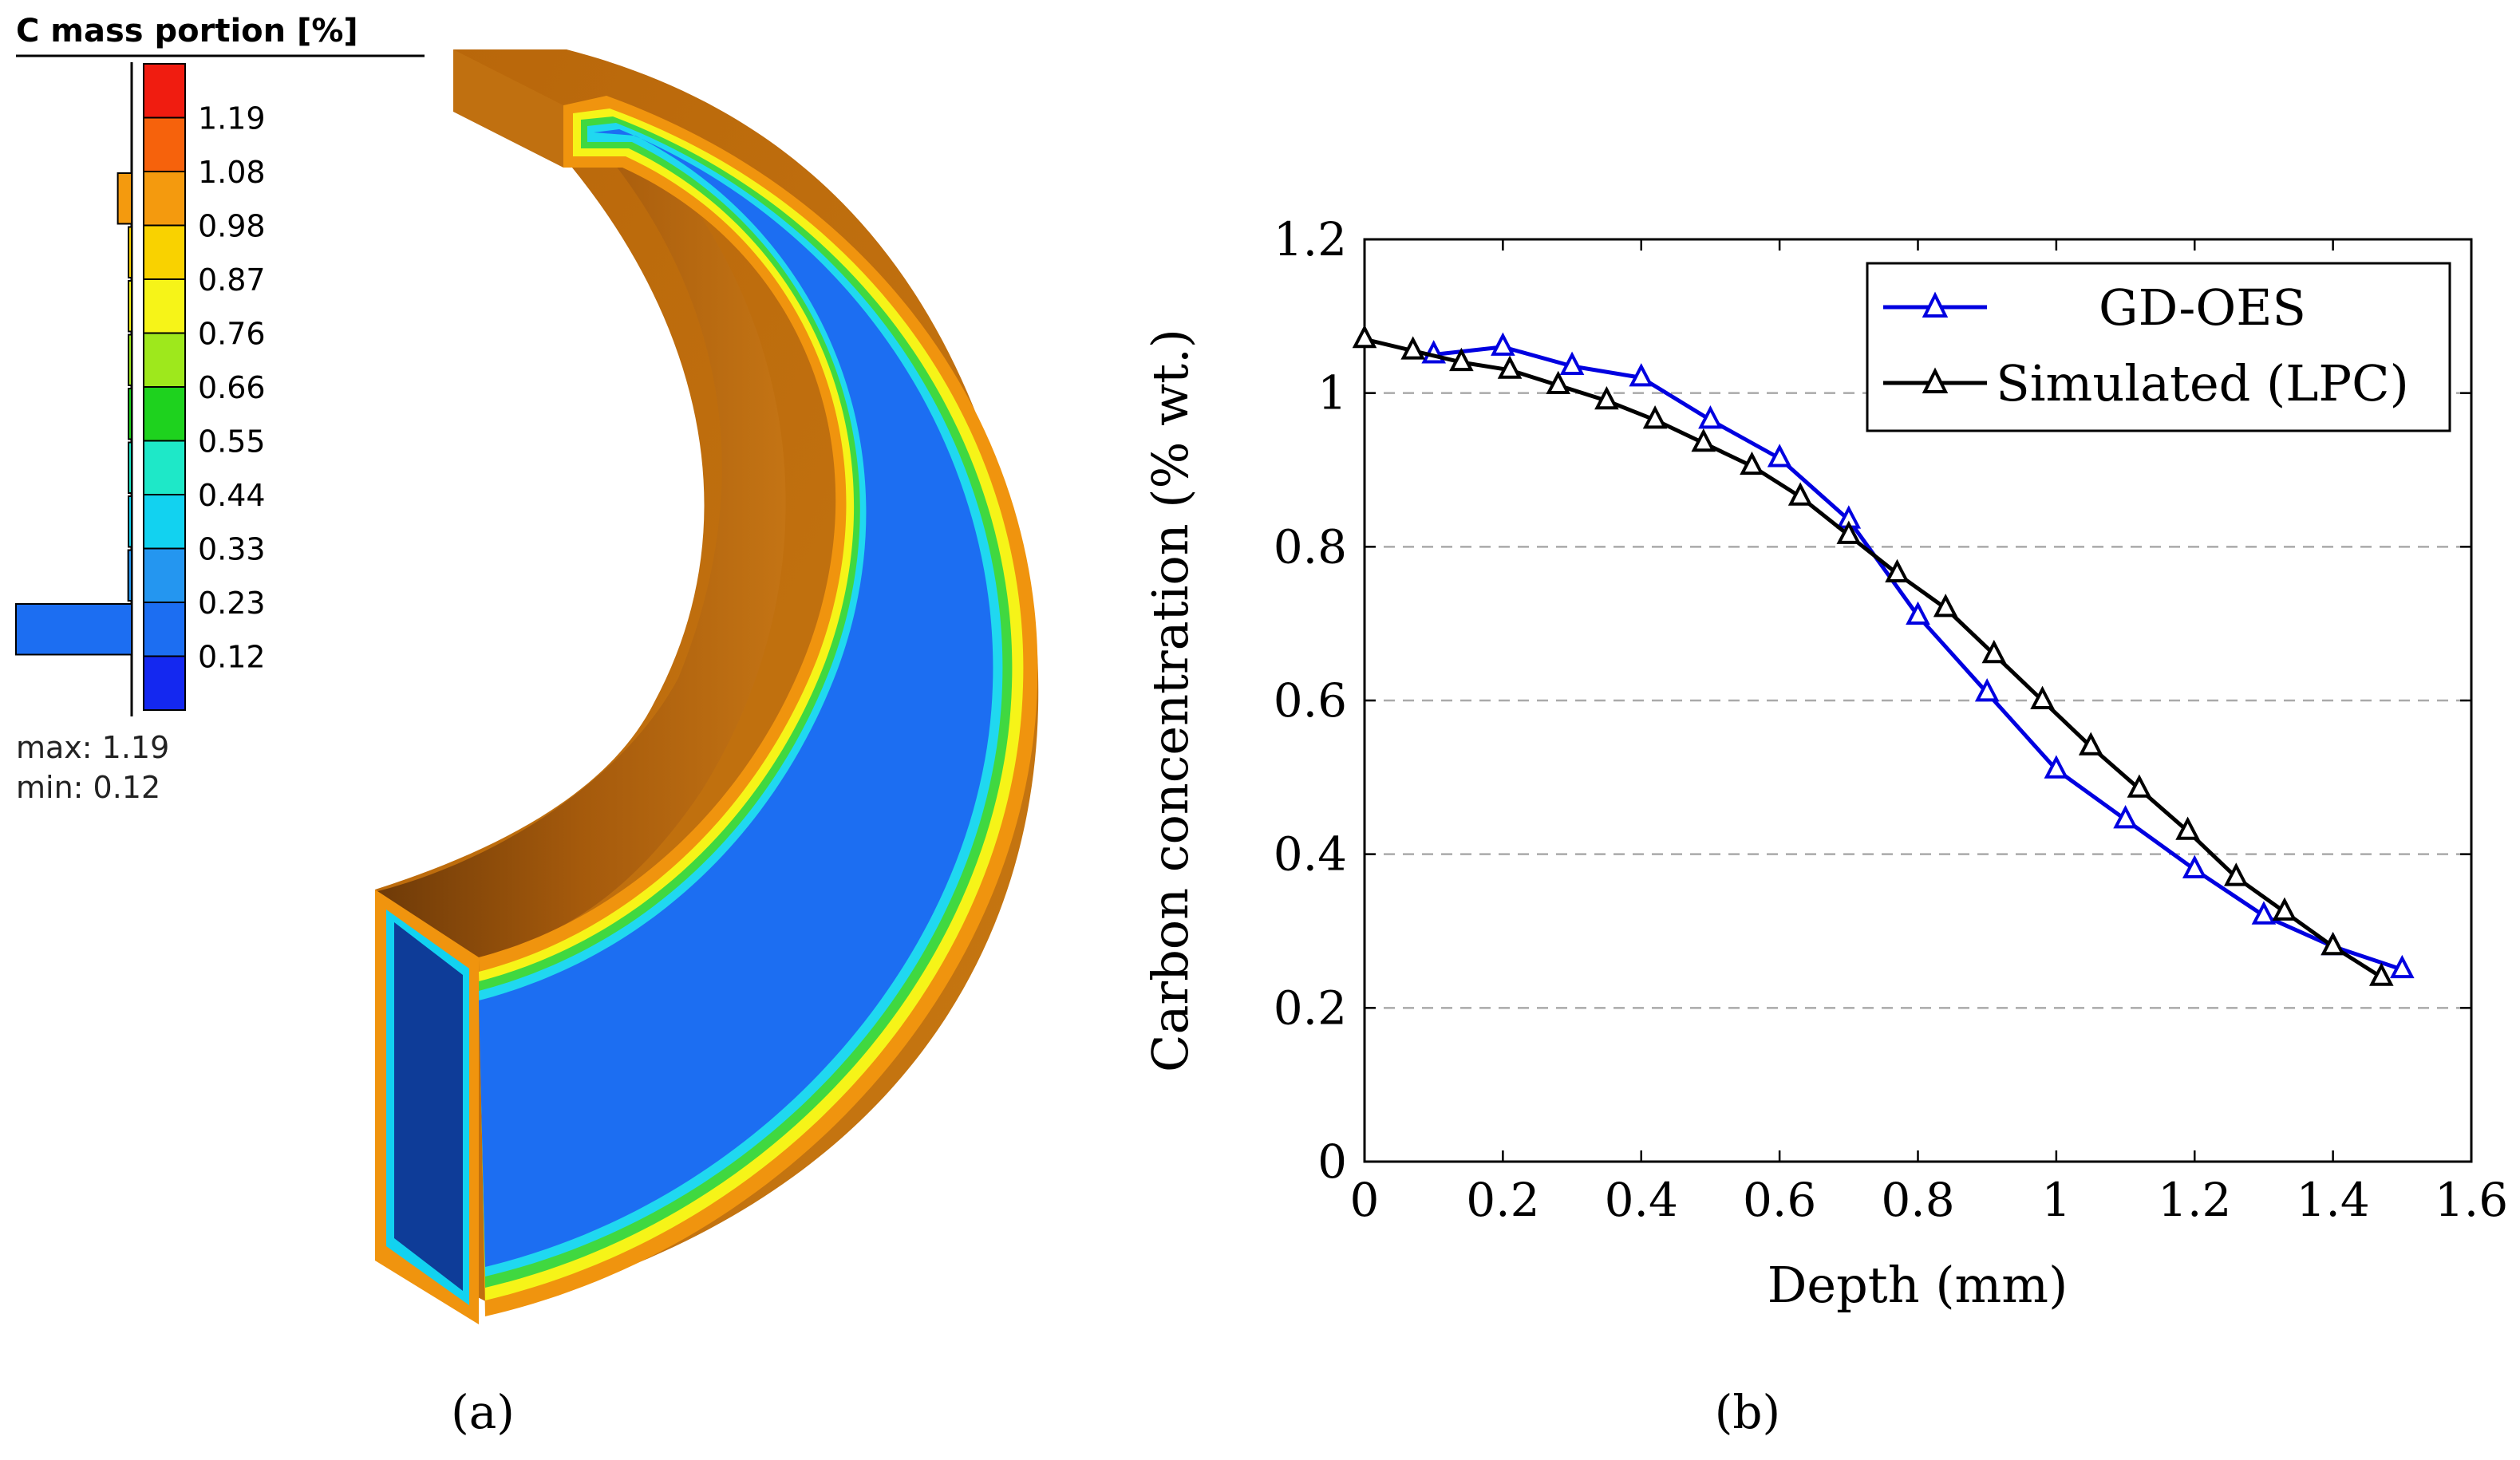 Image resolution: width=2520 pixels, height=1460 pixels. Describe the element at coordinates (483, 1412) in the screenshot. I see `panel-a-caption: (a)` at that location.